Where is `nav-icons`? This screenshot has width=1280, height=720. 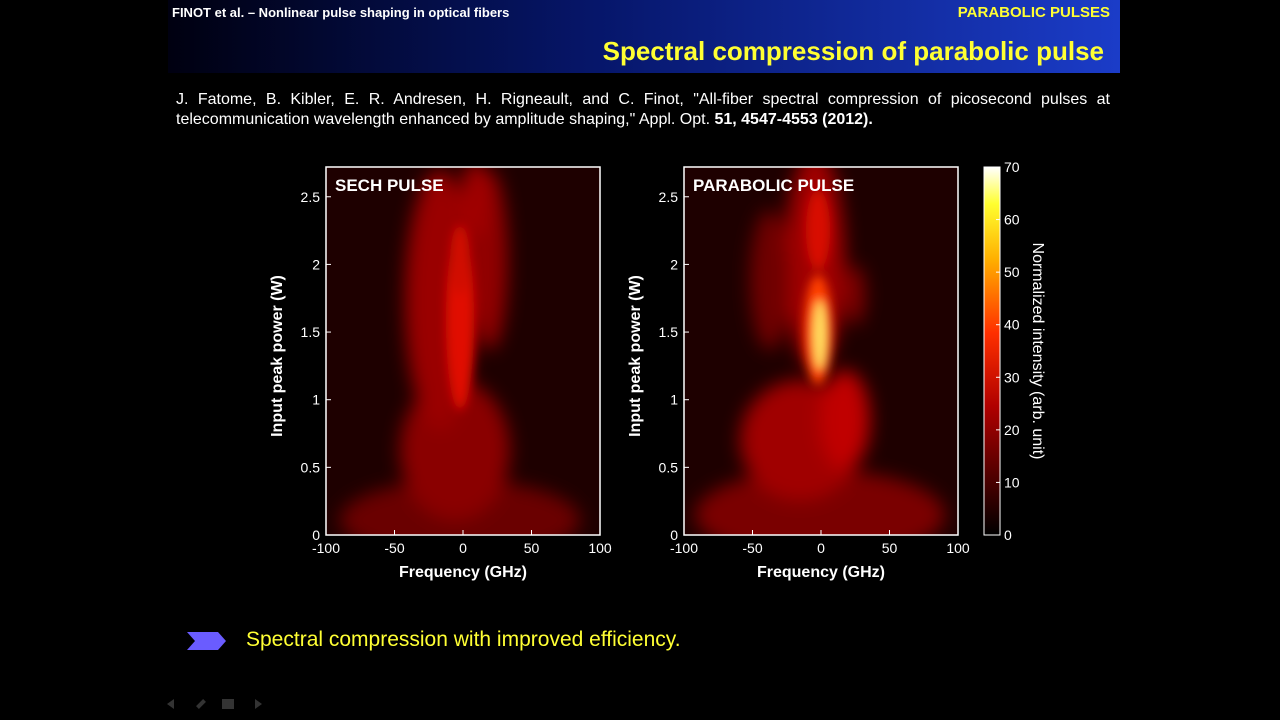 nav-icons is located at coordinates (214, 704).